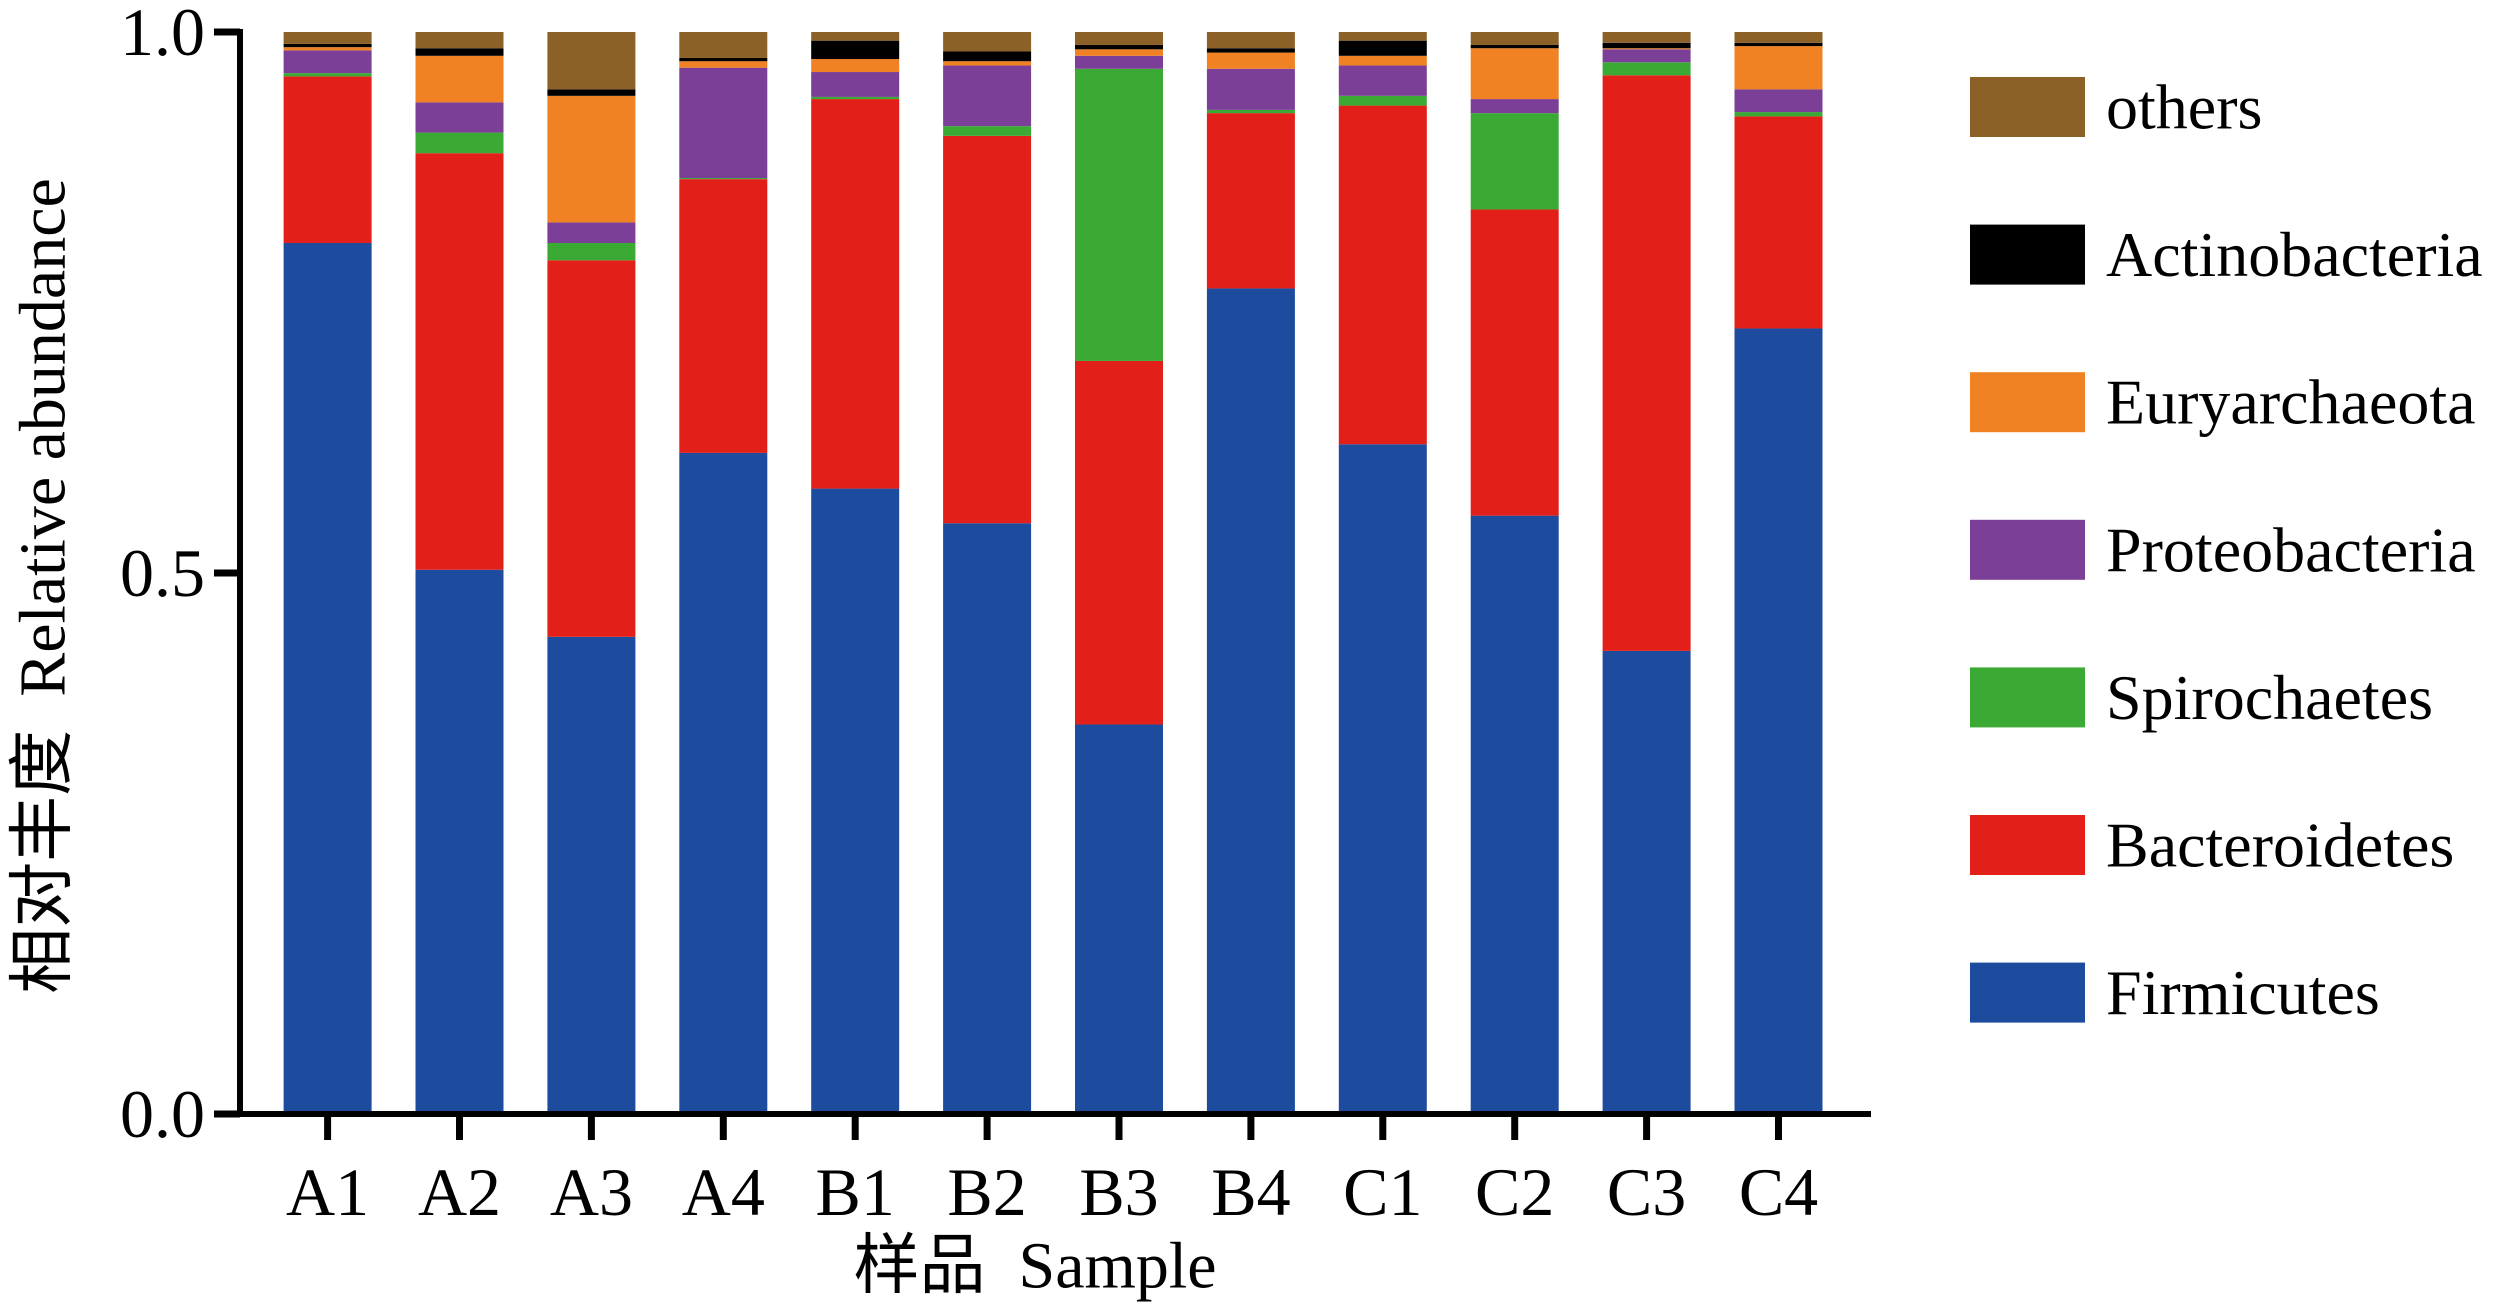 The image size is (2506, 1312). Describe the element at coordinates (459, 143) in the screenshot. I see `bar-segment-spirochaetes-a2` at that location.